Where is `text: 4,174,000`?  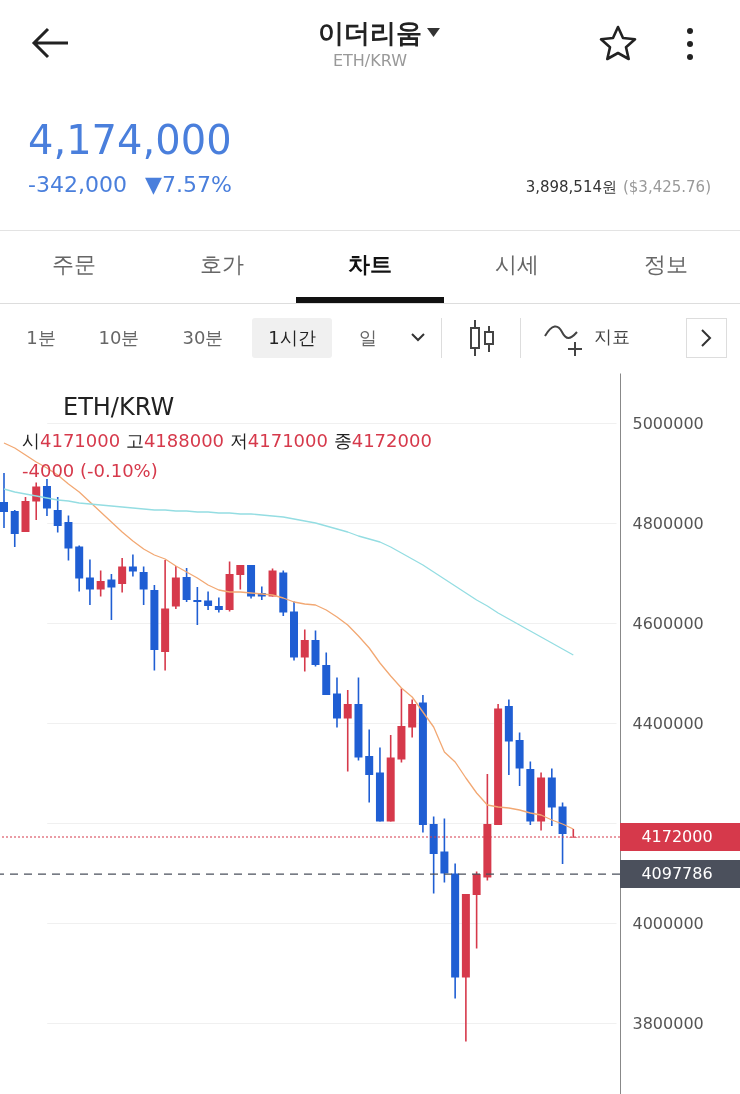 text: 4,174,000 is located at coordinates (130, 140).